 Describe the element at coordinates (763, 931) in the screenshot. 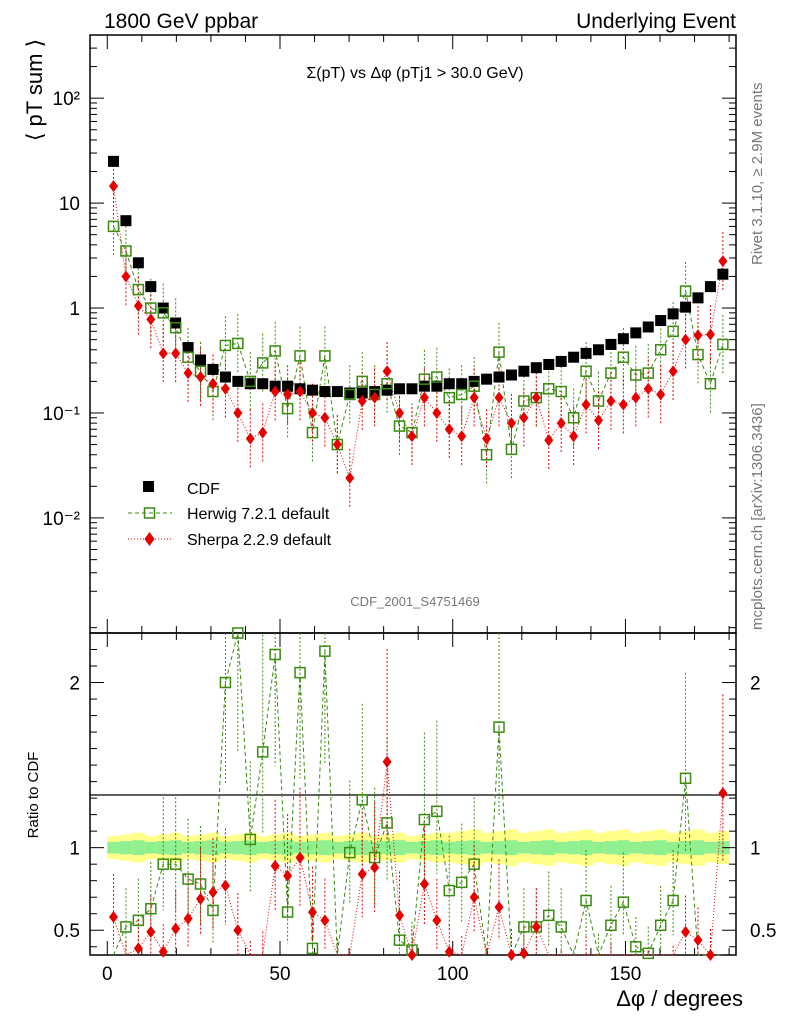

I see `ratio-y-tick-label-right: 0.5` at that location.